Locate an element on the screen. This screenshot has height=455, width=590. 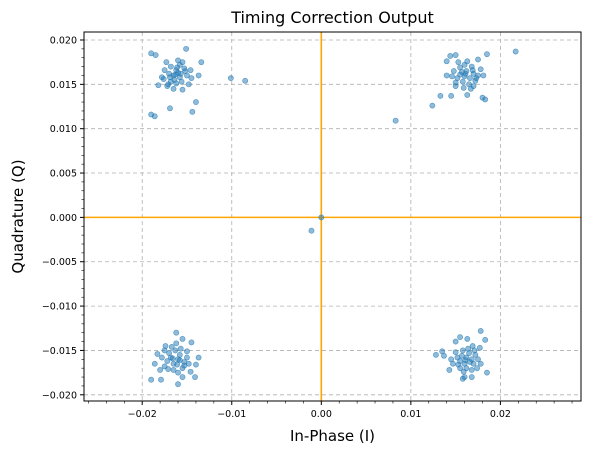
y-tick-label: 0.000 is located at coordinates (63, 218).